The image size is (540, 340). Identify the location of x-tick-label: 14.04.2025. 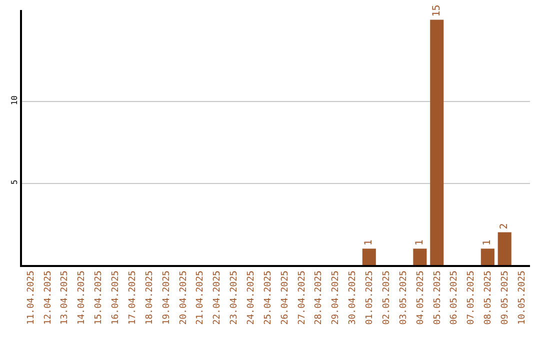
(82, 297).